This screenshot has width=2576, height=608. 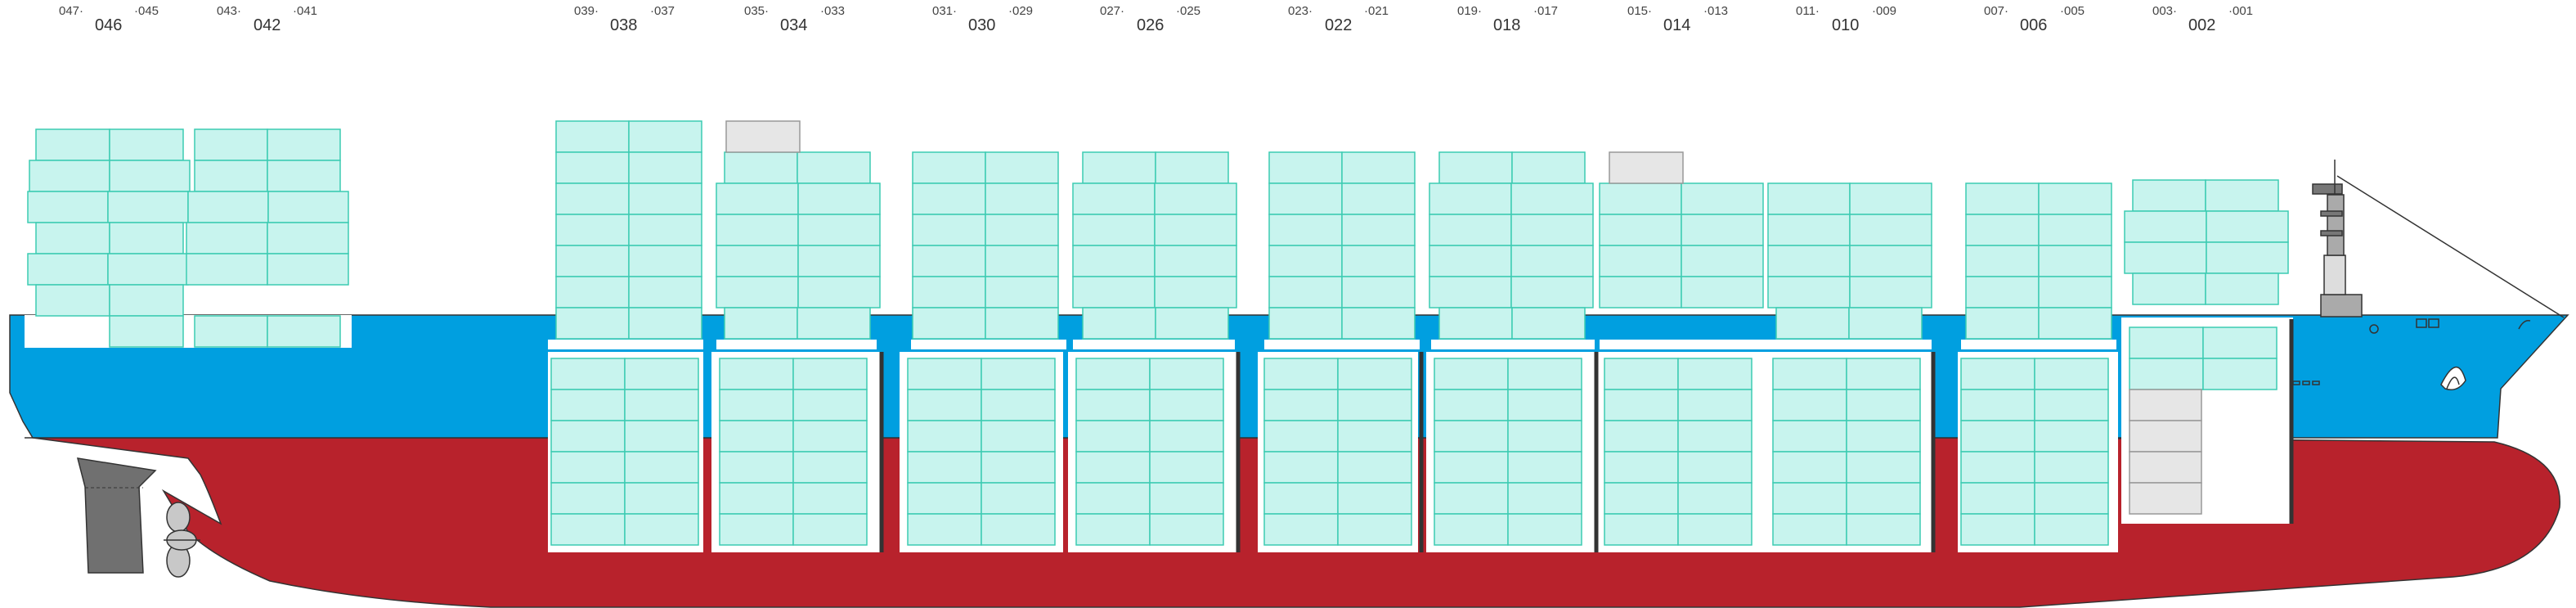 What do you see at coordinates (1715, 11) in the screenshot?
I see `bay-label-aft: ·013` at bounding box center [1715, 11].